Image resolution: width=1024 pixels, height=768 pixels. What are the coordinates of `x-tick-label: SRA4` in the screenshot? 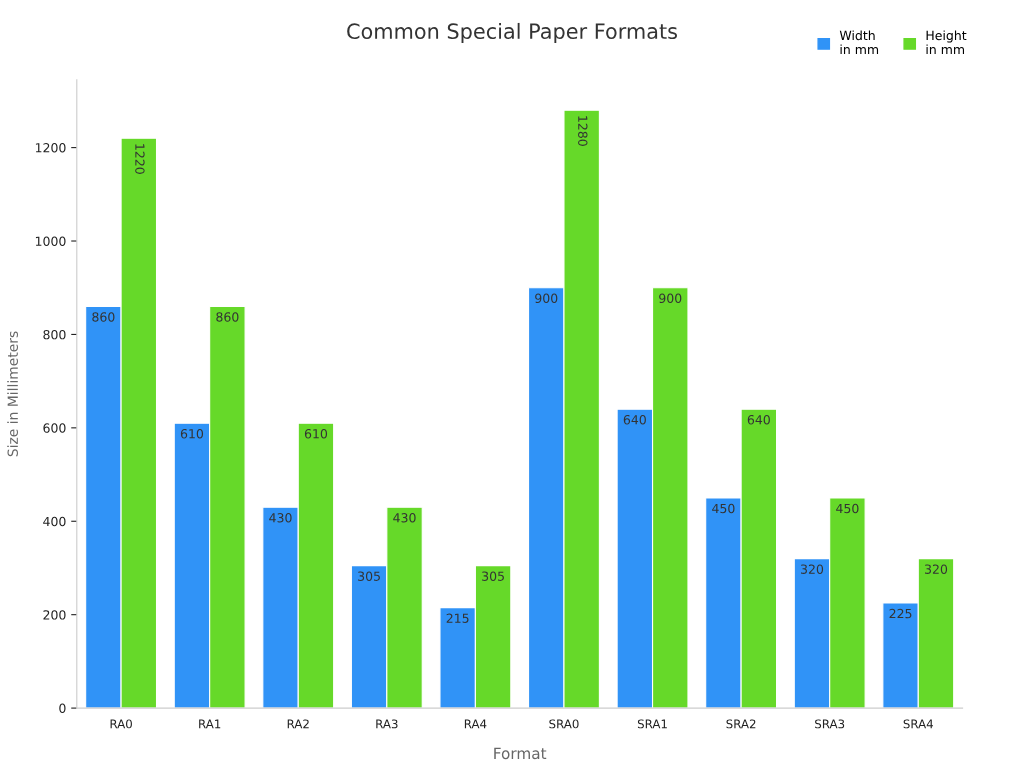 It's located at (918, 724).